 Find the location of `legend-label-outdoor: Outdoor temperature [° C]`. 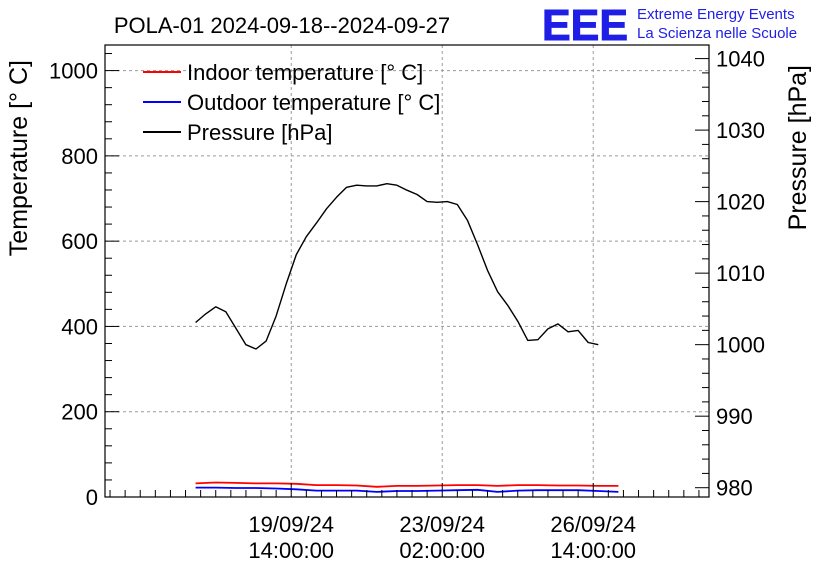

legend-label-outdoor: Outdoor temperature [° C] is located at coordinates (313, 102).